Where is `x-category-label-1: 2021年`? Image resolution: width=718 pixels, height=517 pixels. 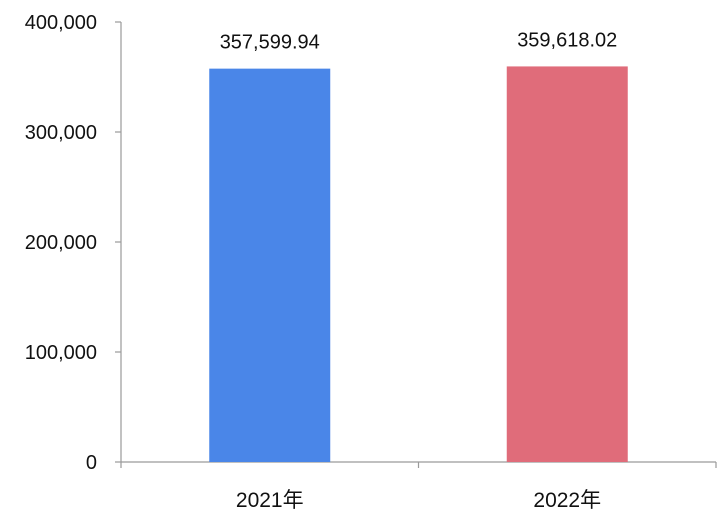
x-category-label-1: 2021年 is located at coordinates (270, 500).